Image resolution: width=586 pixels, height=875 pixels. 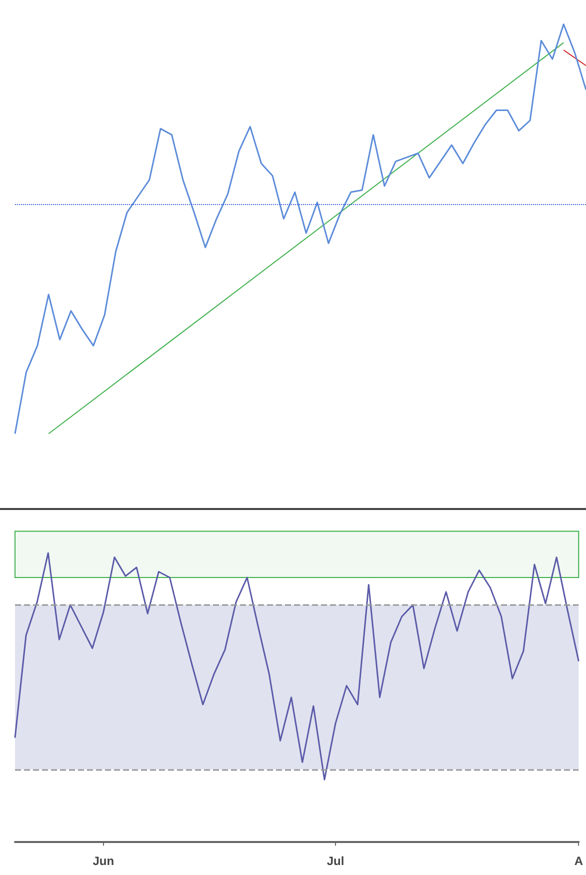 I want to click on x-tick-label: A, so click(x=579, y=861).